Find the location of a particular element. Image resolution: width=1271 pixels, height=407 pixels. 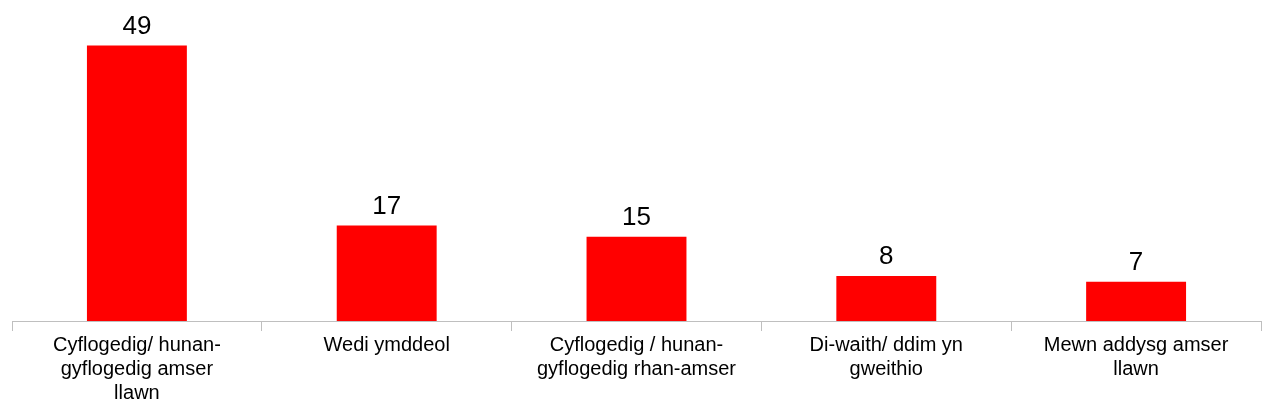

data-label: 7 is located at coordinates (1136, 260).